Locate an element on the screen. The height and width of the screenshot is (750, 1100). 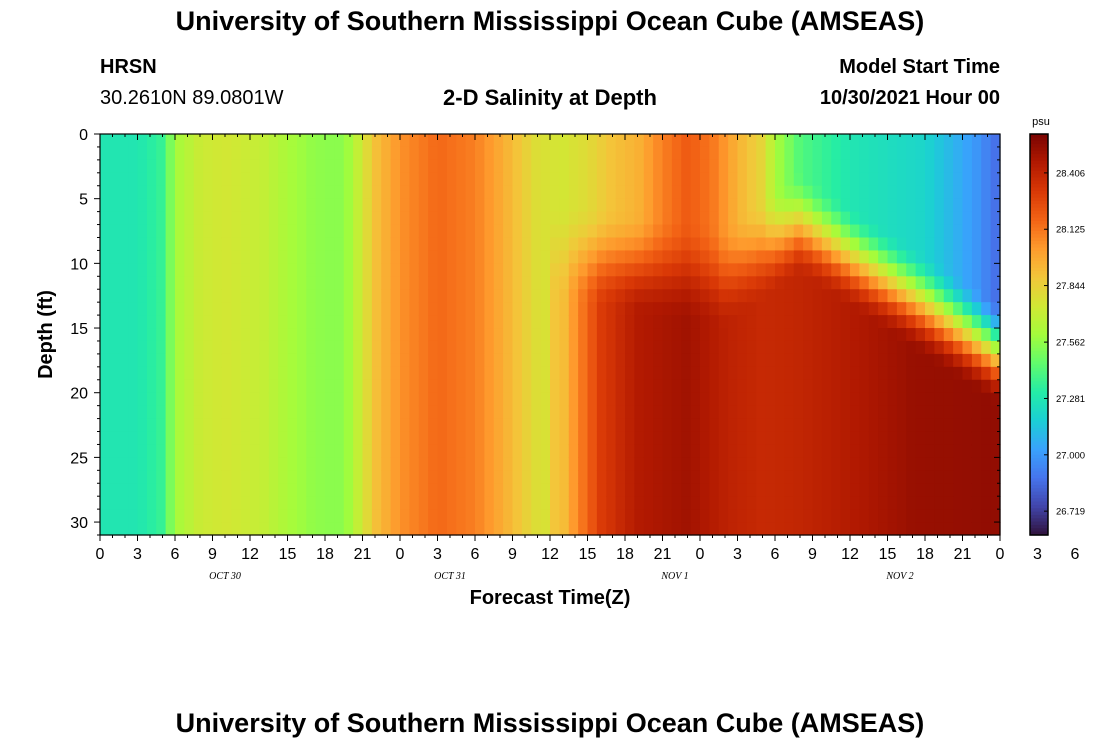
date-label: NOV 1 is located at coordinates (674, 576).